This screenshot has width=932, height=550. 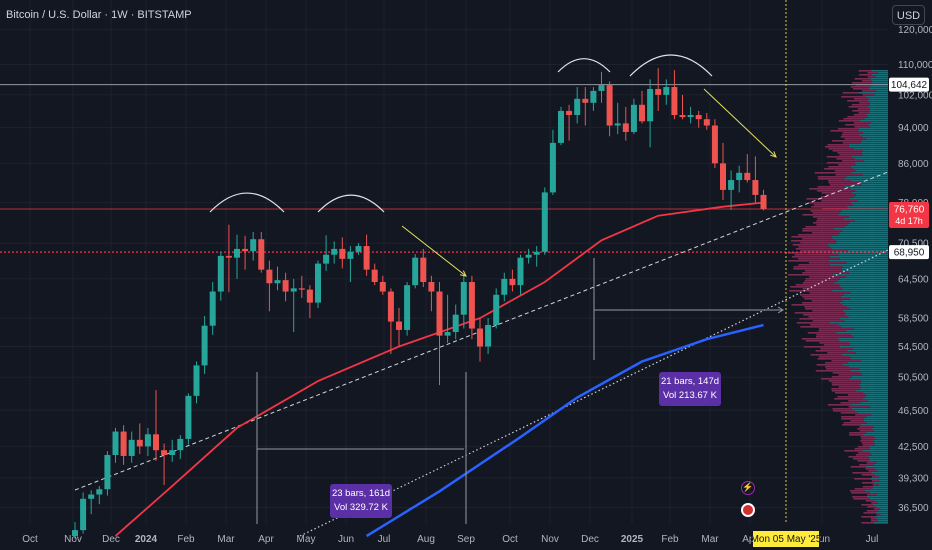 I want to click on x-tick-label: Feb, so click(x=670, y=539).